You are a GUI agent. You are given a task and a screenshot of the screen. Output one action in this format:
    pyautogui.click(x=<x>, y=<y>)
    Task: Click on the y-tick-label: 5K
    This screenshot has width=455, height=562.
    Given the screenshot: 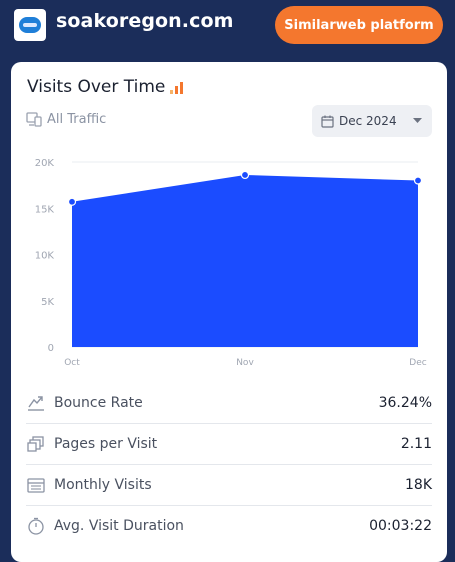 What is the action you would take?
    pyautogui.click(x=47, y=302)
    